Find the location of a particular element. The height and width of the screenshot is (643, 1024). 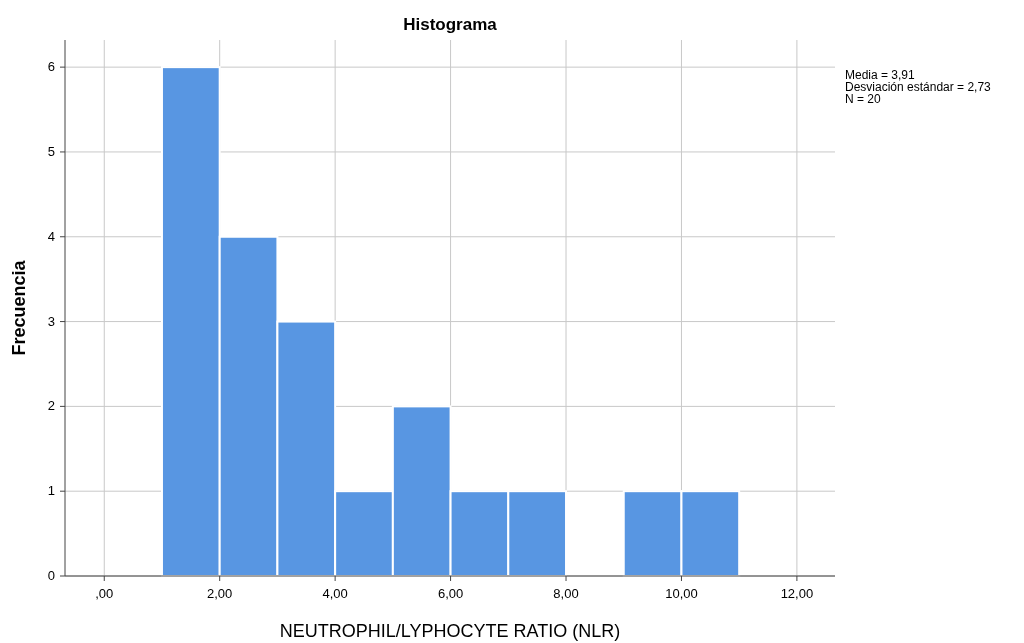

x-tick-label: 4,00 is located at coordinates (335, 593).